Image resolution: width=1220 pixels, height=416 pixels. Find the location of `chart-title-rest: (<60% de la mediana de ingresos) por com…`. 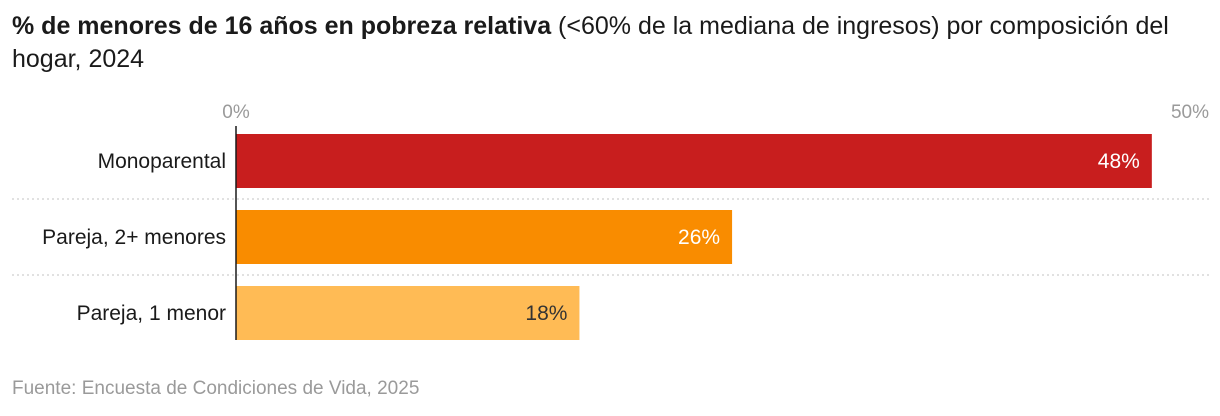

chart-title-rest: (<60% de la mediana de ingresos) por com… is located at coordinates (590, 42).